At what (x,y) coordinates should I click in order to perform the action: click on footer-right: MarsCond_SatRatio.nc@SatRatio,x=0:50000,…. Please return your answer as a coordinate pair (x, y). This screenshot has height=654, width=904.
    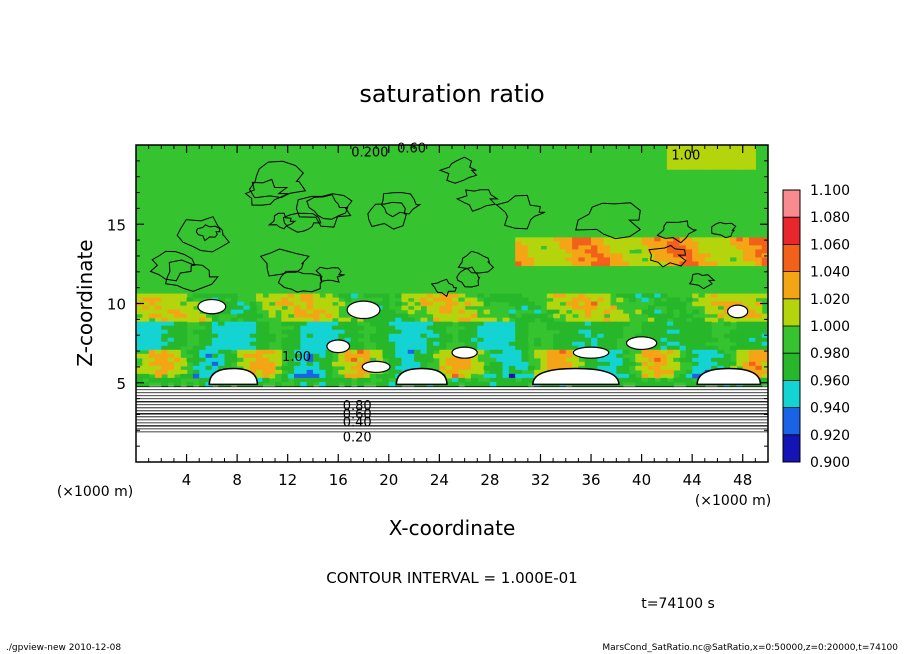
    Looking at the image, I should click on (750, 648).